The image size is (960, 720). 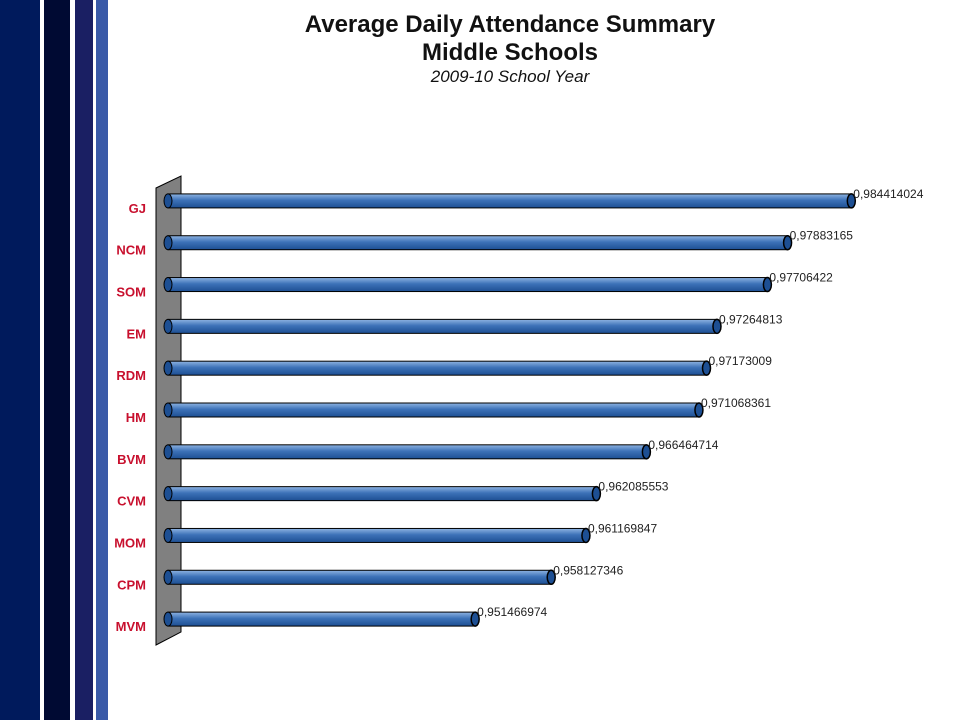 I want to click on category-label: GJ, so click(x=137, y=208).